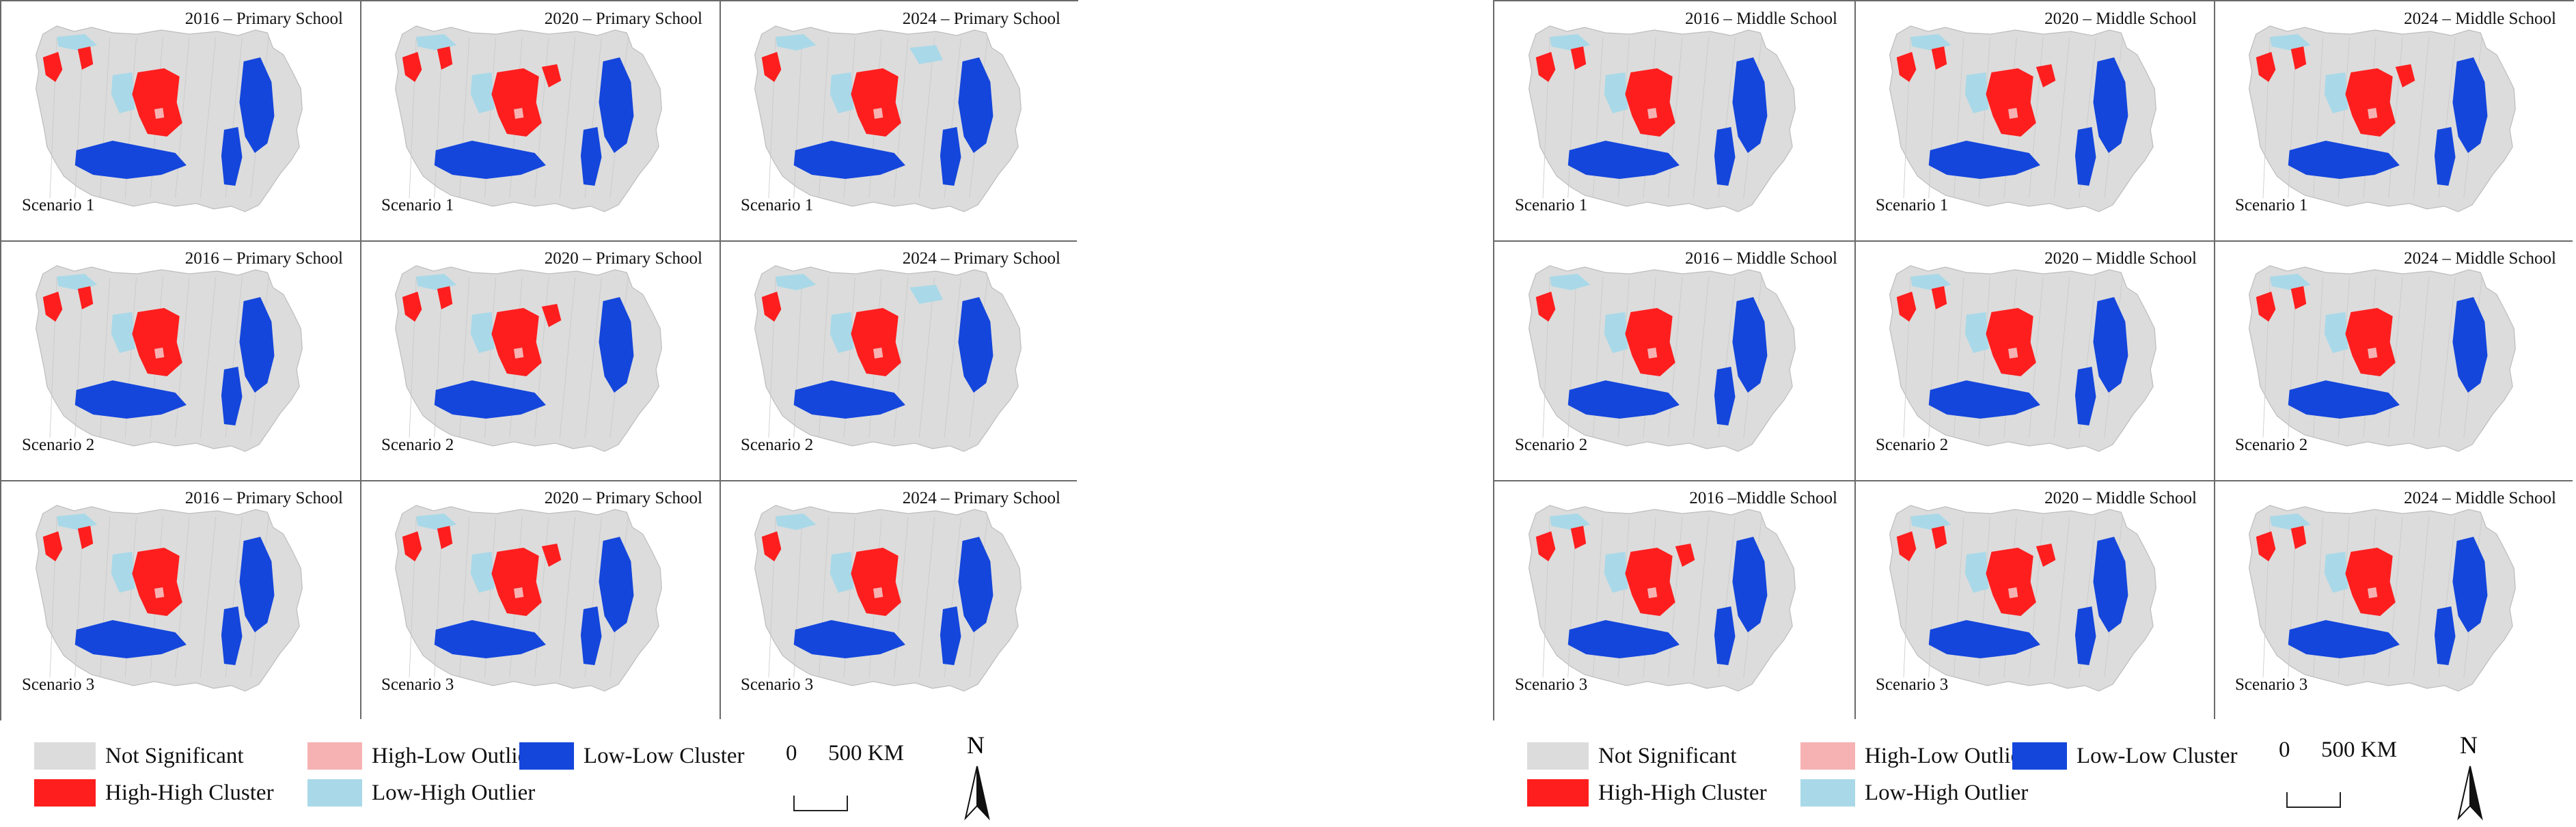  I want to click on scale-bar-line, so click(820, 803).